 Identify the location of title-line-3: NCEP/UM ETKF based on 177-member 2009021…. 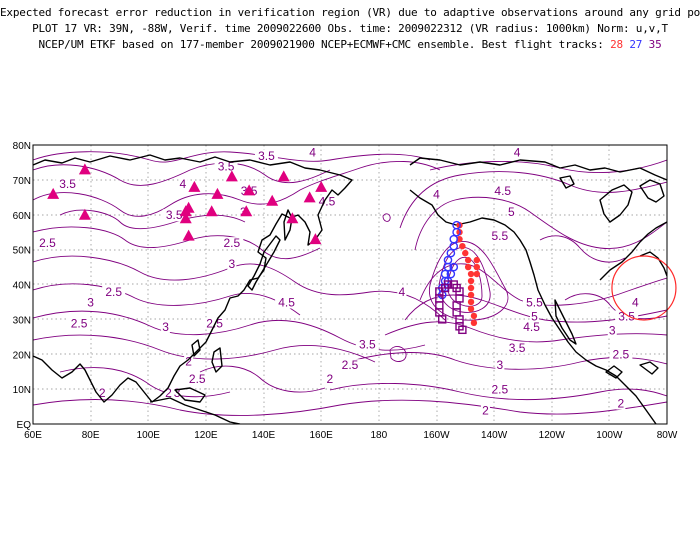
(350, 44).